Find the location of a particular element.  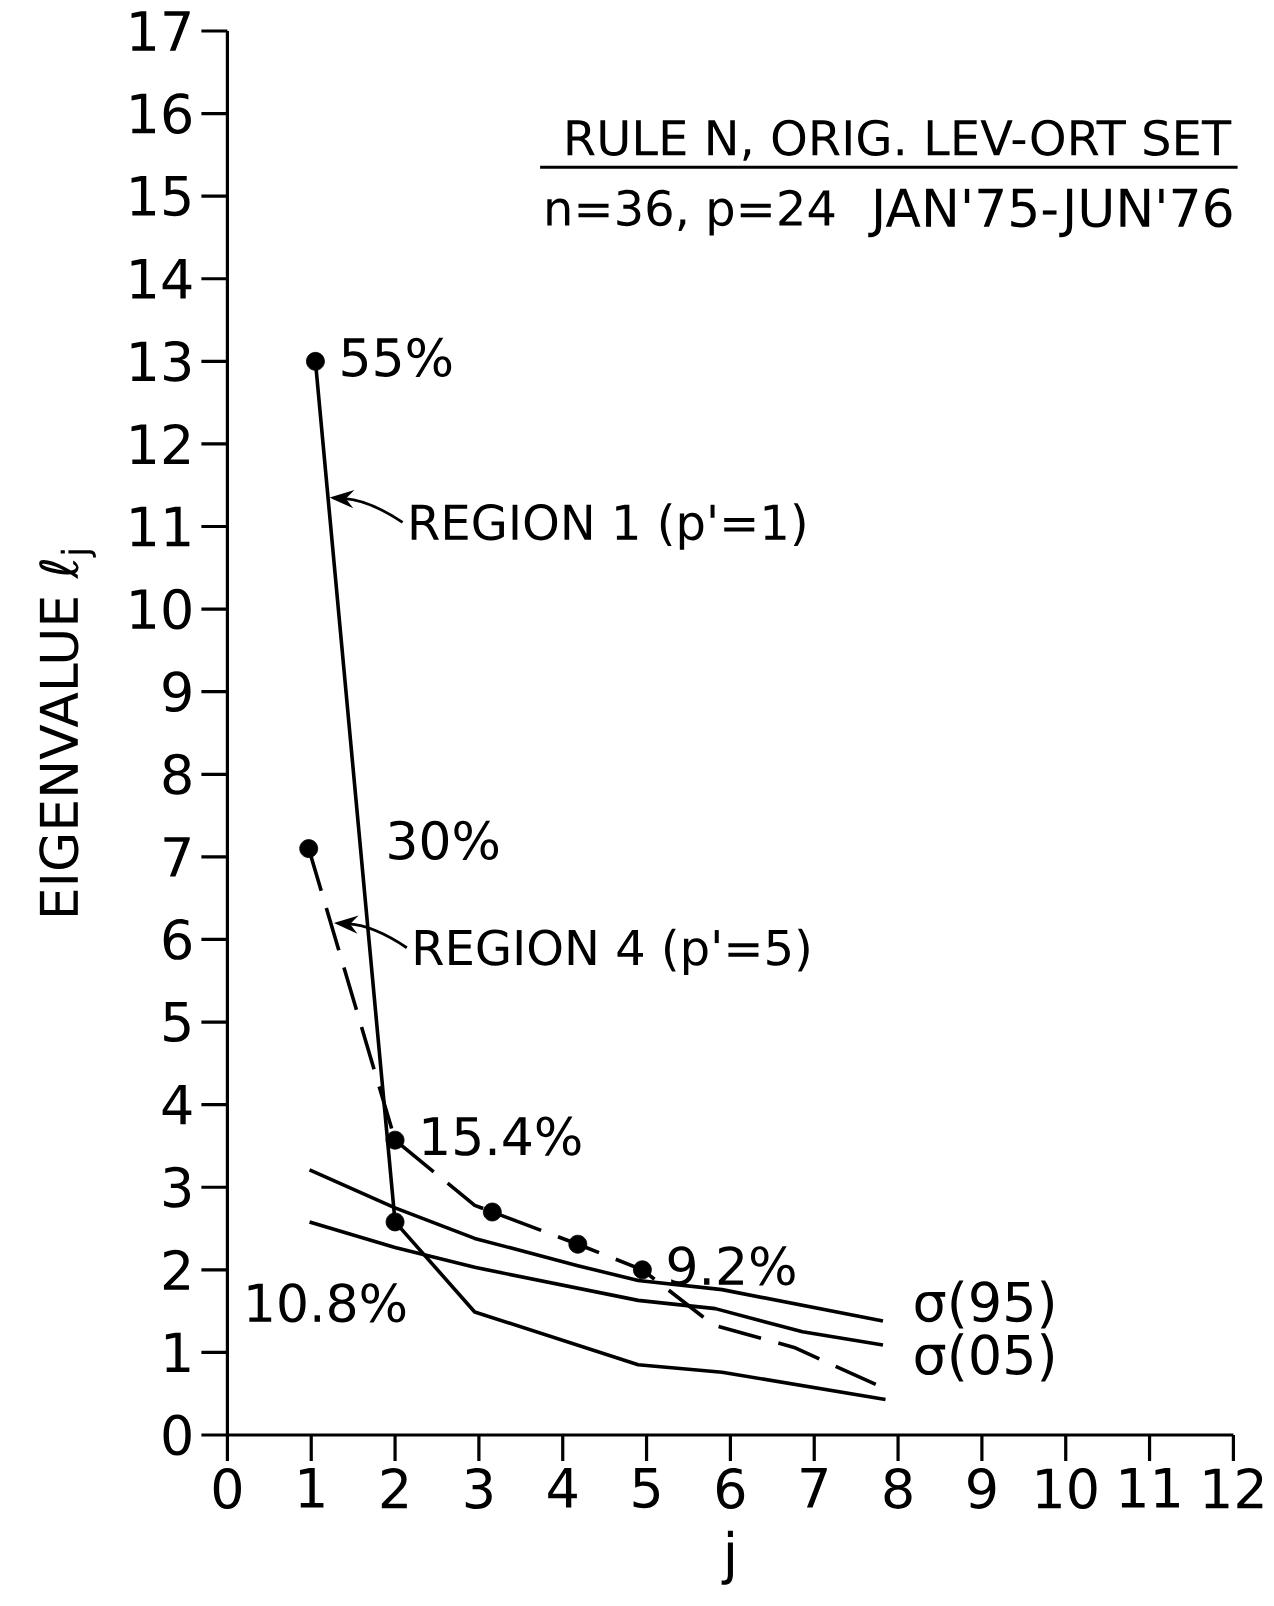

x-tick-label: 10 is located at coordinates (1067, 1488).